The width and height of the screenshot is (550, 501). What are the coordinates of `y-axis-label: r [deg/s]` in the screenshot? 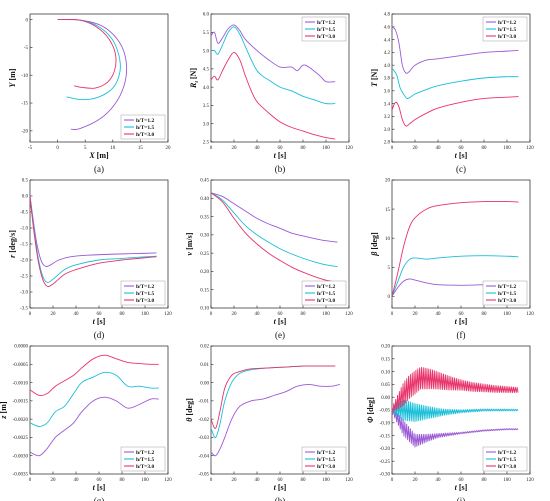 It's located at (12, 244).